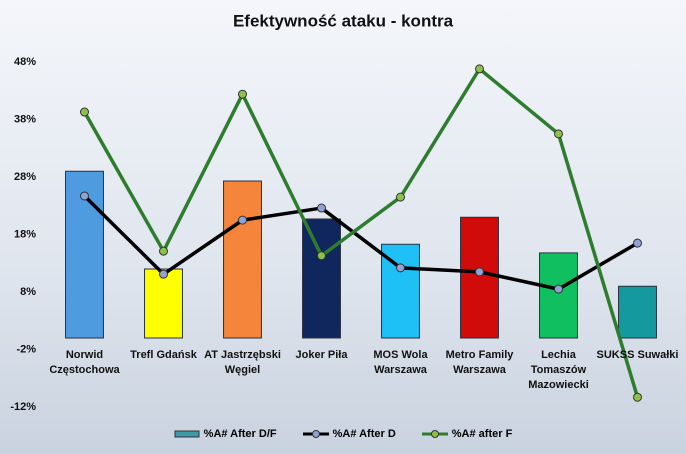 This screenshot has height=454, width=686. Describe the element at coordinates (242, 362) in the screenshot. I see `x-tick-label: AT Jastrzębski Węgiel` at that location.